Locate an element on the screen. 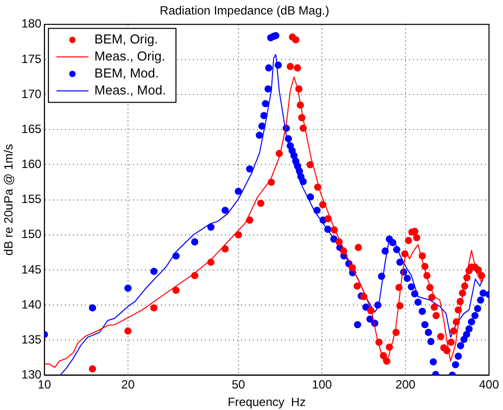 Image resolution: width=503 pixels, height=410 pixels. legend-label: BEM, Orig. is located at coordinates (126, 38).